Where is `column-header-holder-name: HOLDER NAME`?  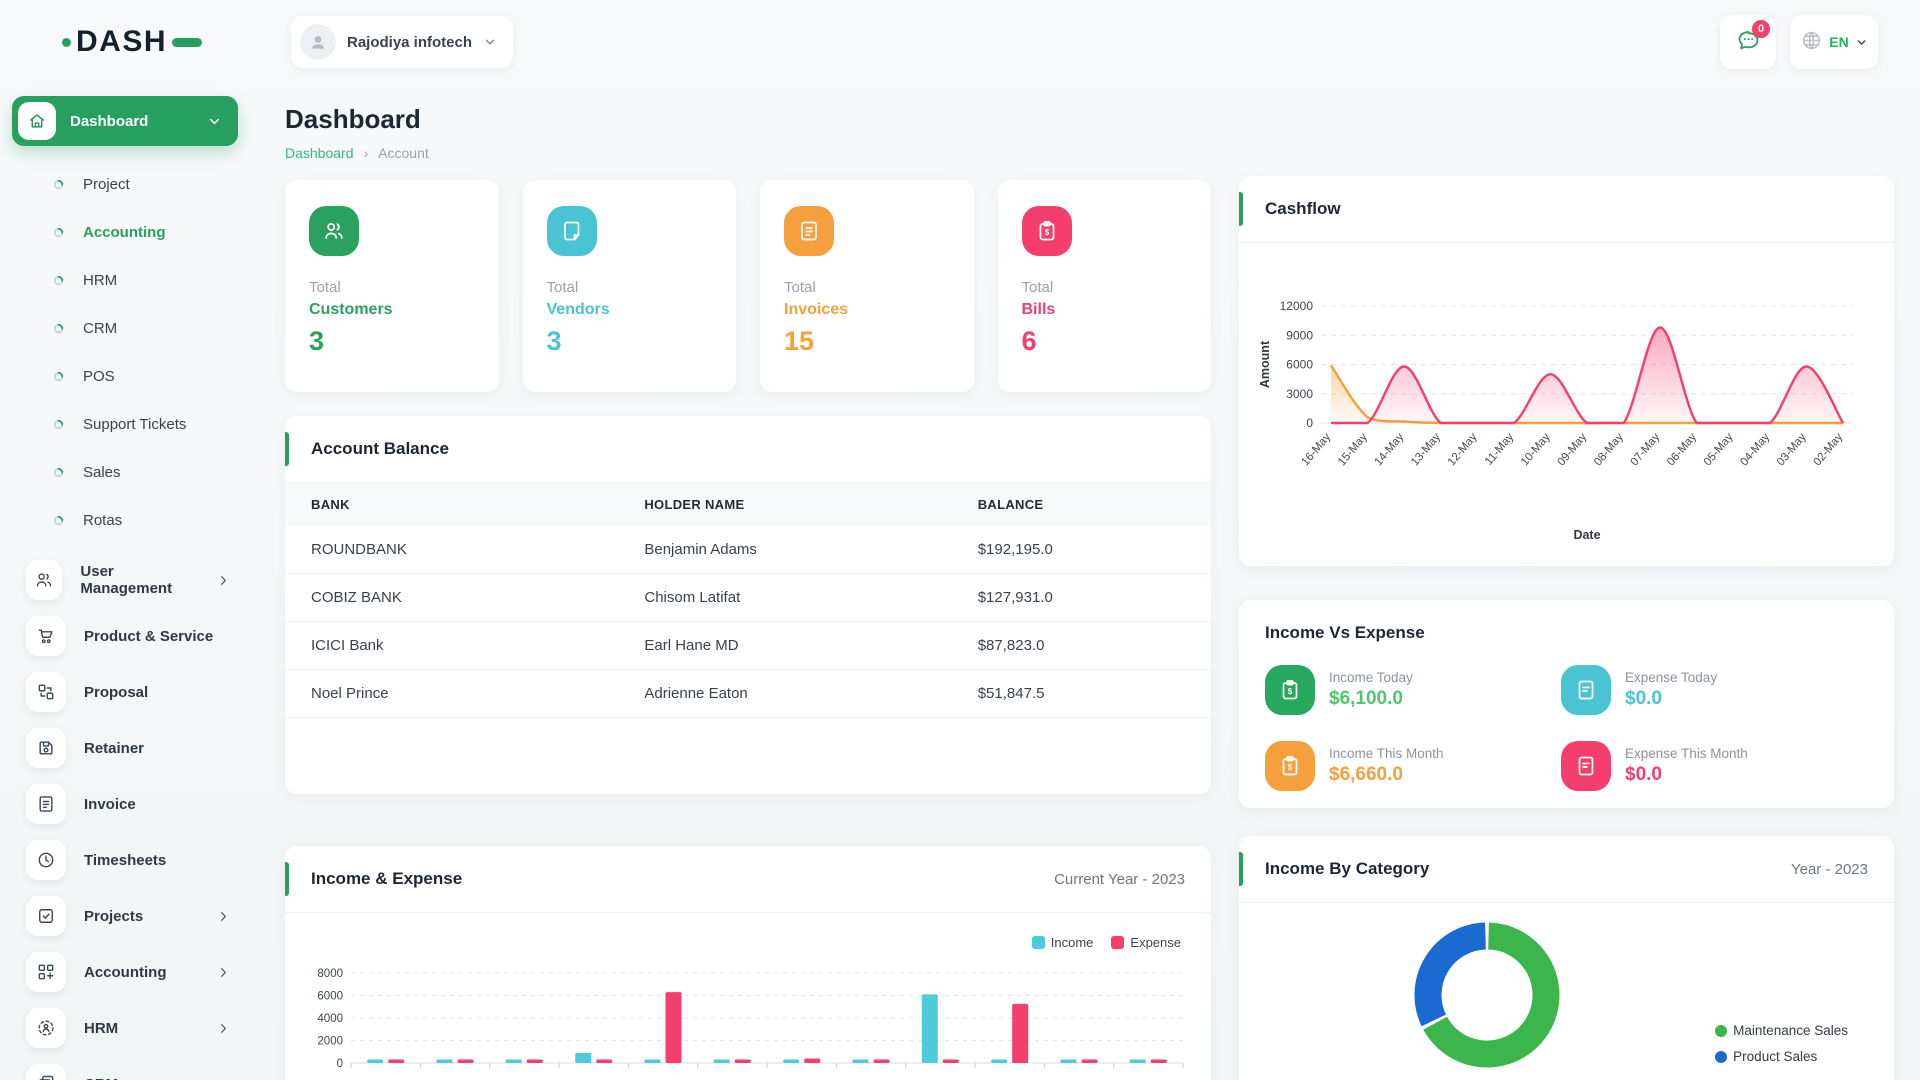 column-header-holder-name: HOLDER NAME is located at coordinates (785, 504).